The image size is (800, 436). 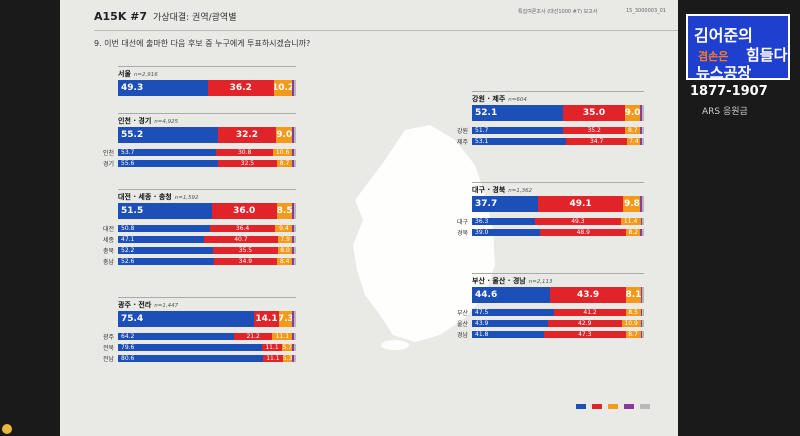 I want to click on region-1-main-bar-segment-0: 55.2, so click(x=168, y=135).